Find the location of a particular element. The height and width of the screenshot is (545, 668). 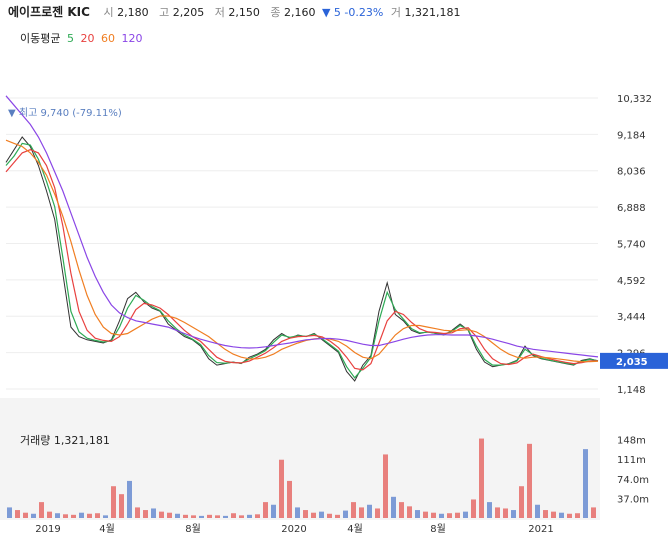

price-tick-label: 9,184 is located at coordinates (631, 135).